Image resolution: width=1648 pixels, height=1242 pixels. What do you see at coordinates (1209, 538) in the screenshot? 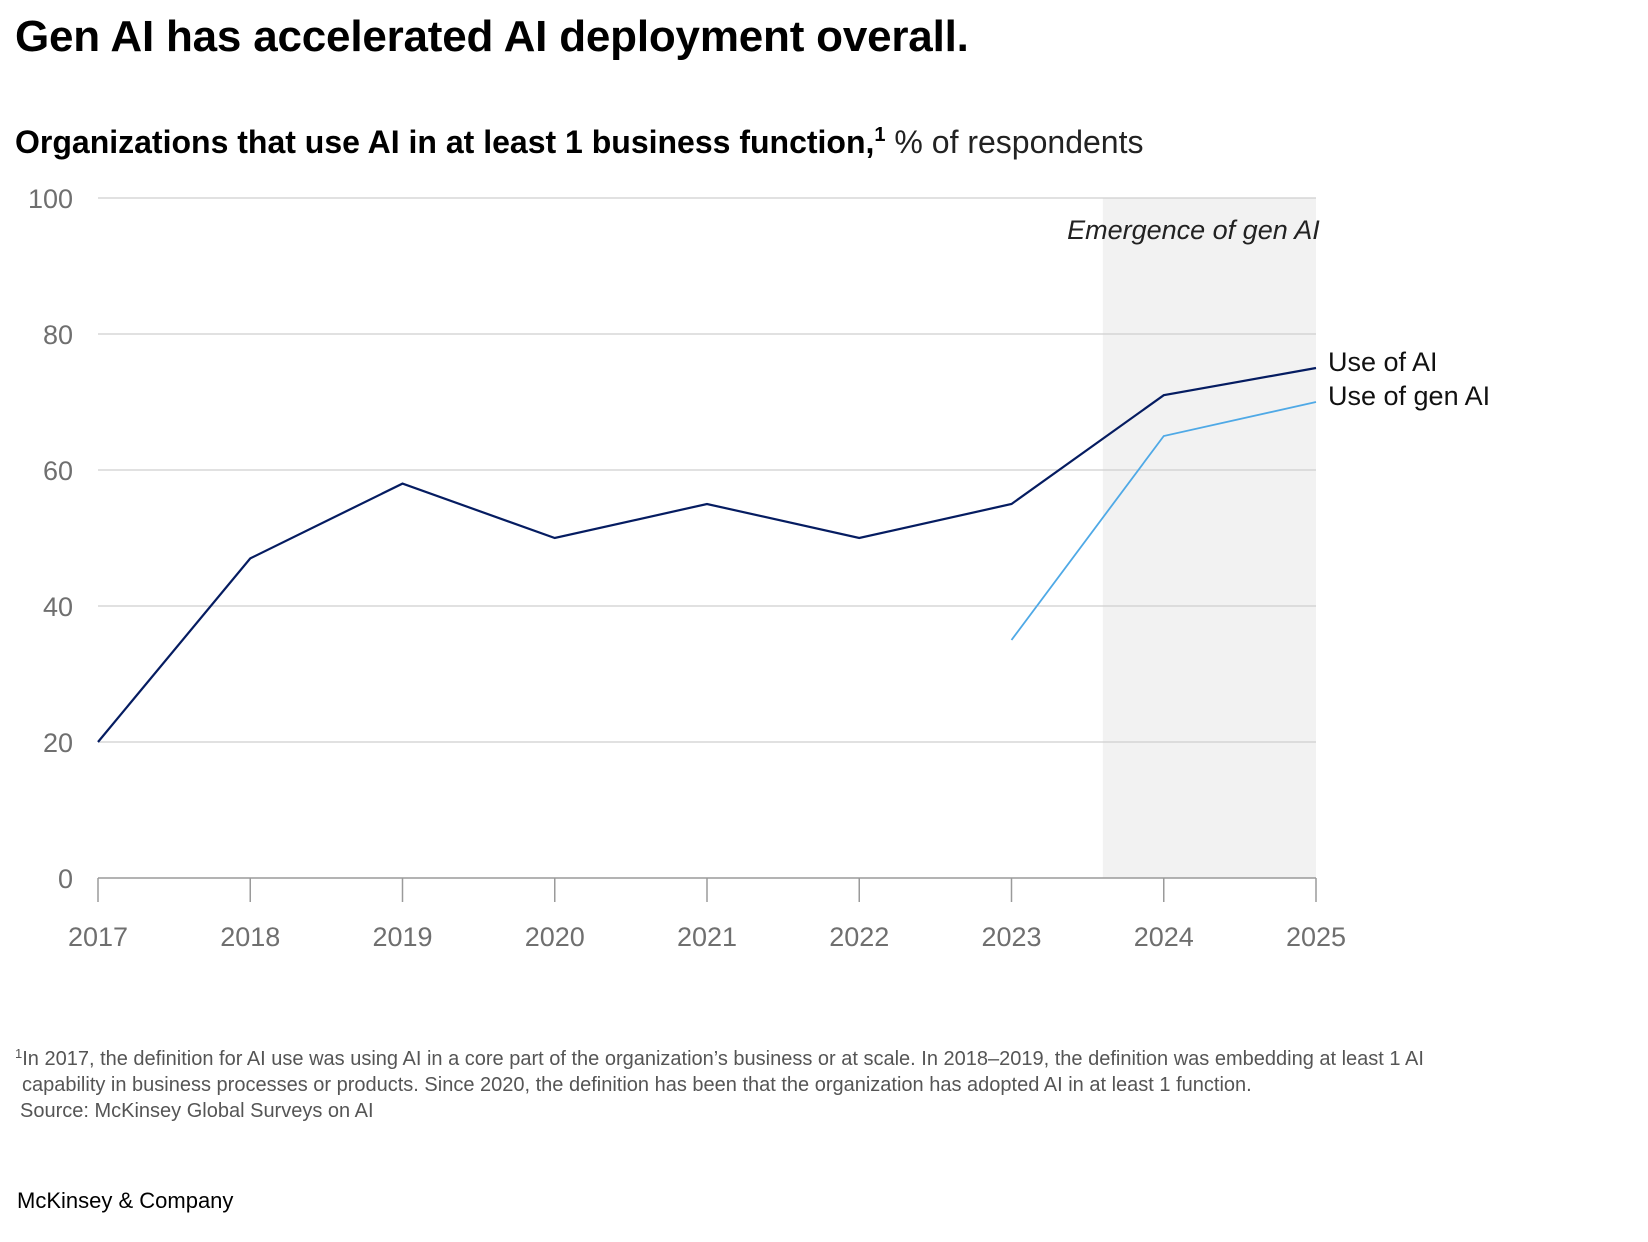
I see `gen-ai-shaded-region` at bounding box center [1209, 538].